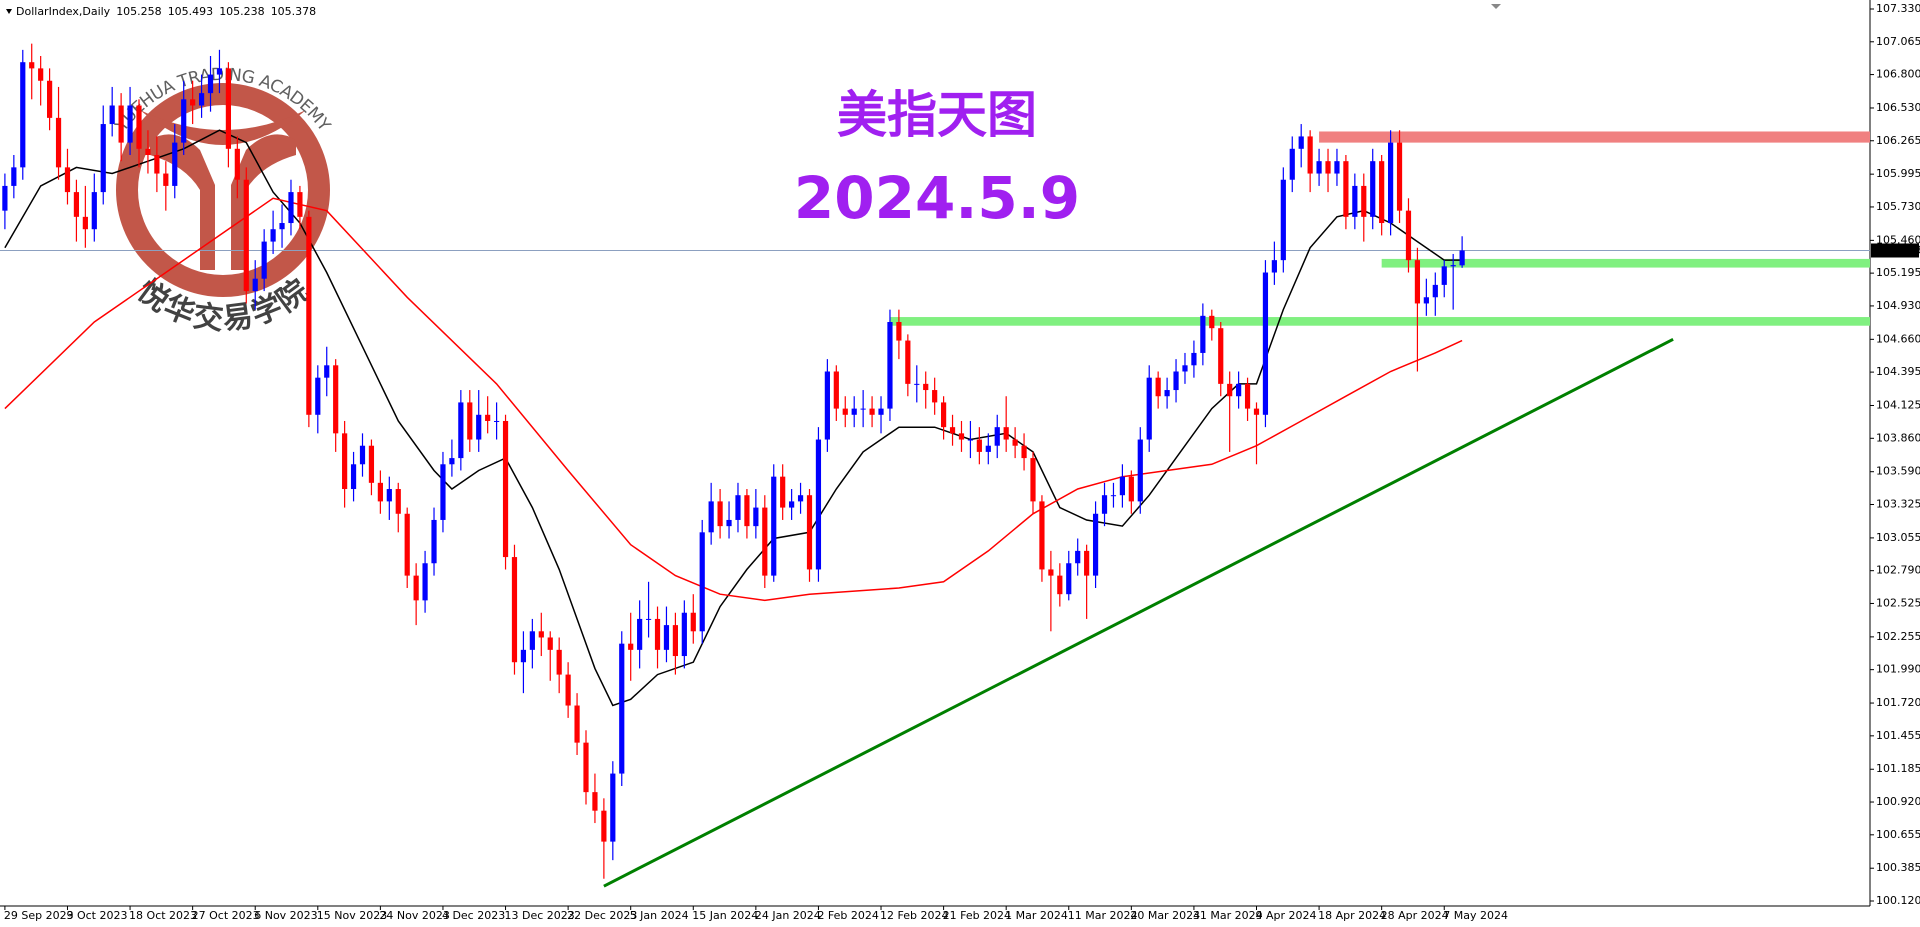 This screenshot has height=927, width=1920. What do you see at coordinates (1286, 915) in the screenshot?
I see `x-tick-label: 9 Apr 2024` at bounding box center [1286, 915].